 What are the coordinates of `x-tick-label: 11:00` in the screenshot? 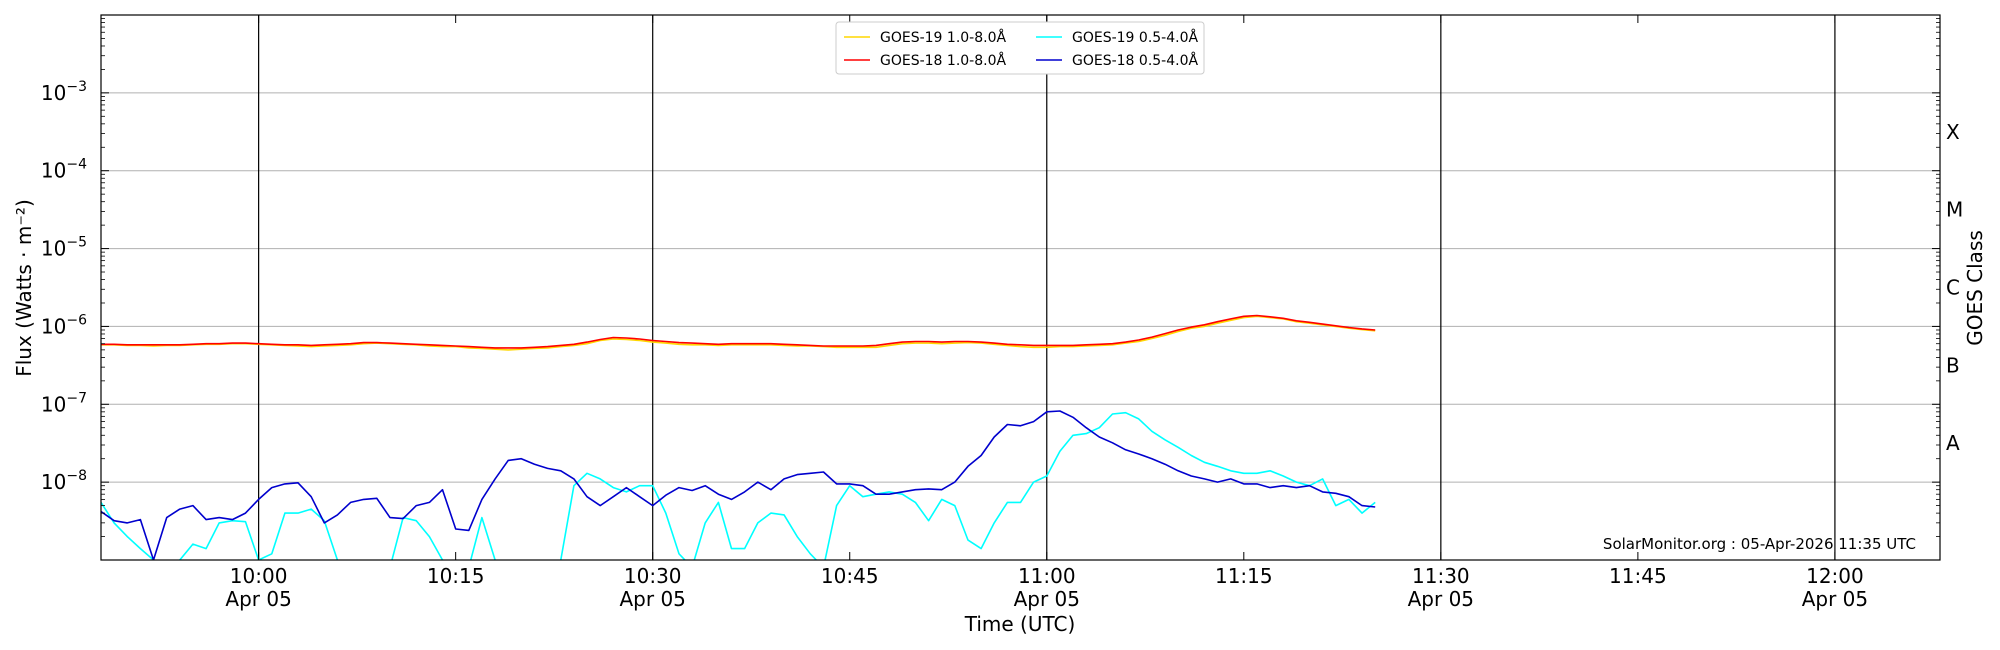 It's located at (1047, 576).